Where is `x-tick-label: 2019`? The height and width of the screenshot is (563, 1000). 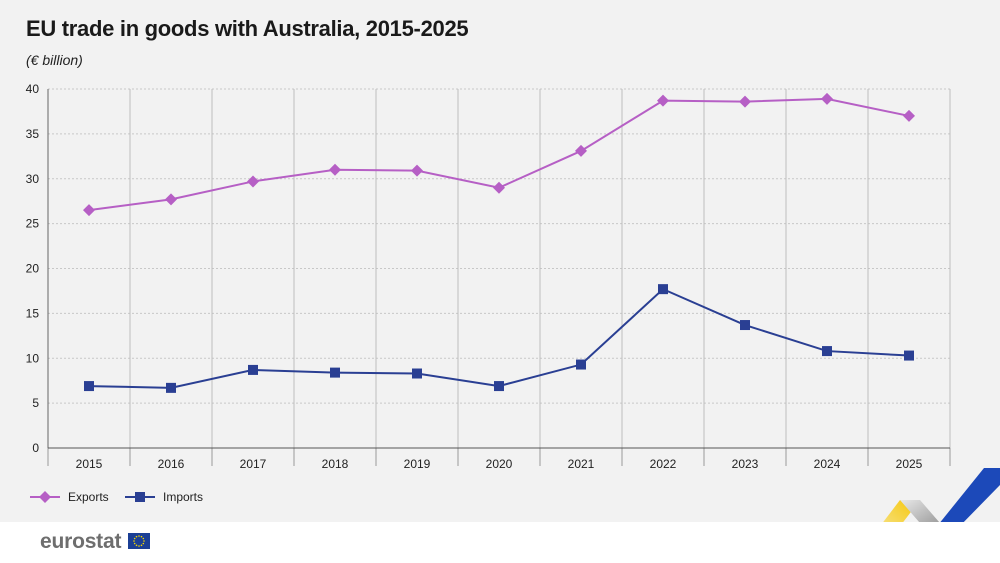 x-tick-label: 2019 is located at coordinates (417, 464).